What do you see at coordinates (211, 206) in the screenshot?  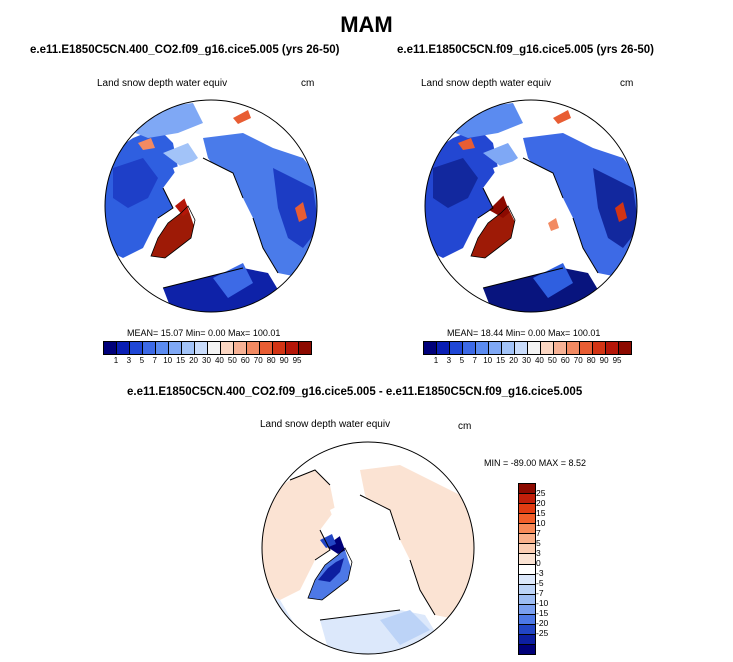 I see `panel-1-polar-map` at bounding box center [211, 206].